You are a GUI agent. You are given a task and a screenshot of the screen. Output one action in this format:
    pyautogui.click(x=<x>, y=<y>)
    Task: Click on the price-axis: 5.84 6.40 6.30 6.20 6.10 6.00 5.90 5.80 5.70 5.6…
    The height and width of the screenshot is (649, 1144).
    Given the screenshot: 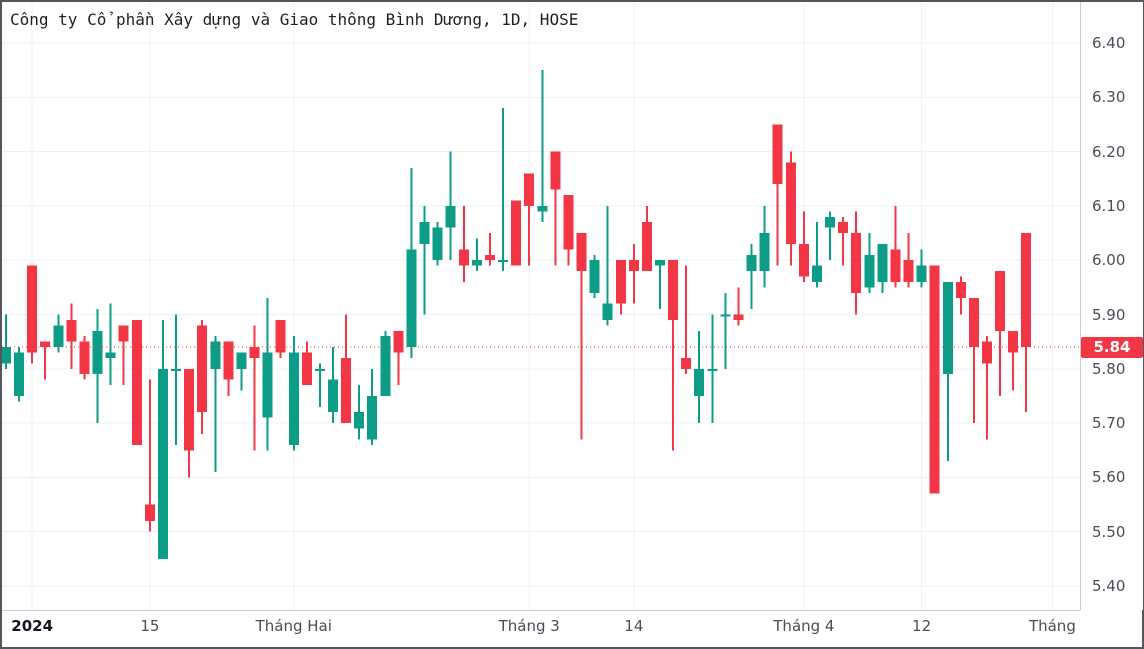 What is the action you would take?
    pyautogui.click(x=1111, y=306)
    